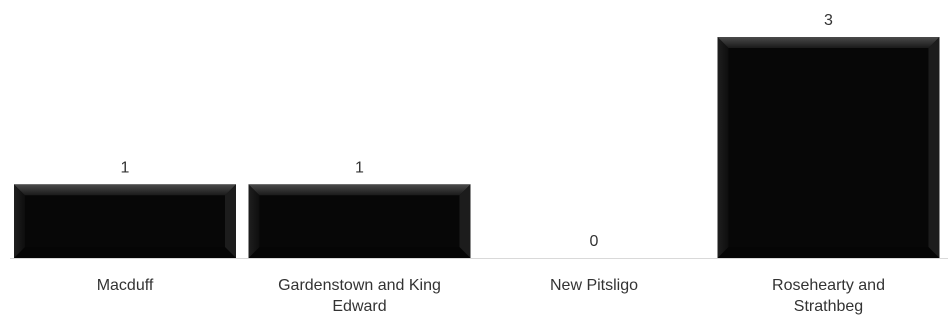 The width and height of the screenshot is (948, 320). What do you see at coordinates (594, 285) in the screenshot?
I see `category-label: New Pitsligo` at bounding box center [594, 285].